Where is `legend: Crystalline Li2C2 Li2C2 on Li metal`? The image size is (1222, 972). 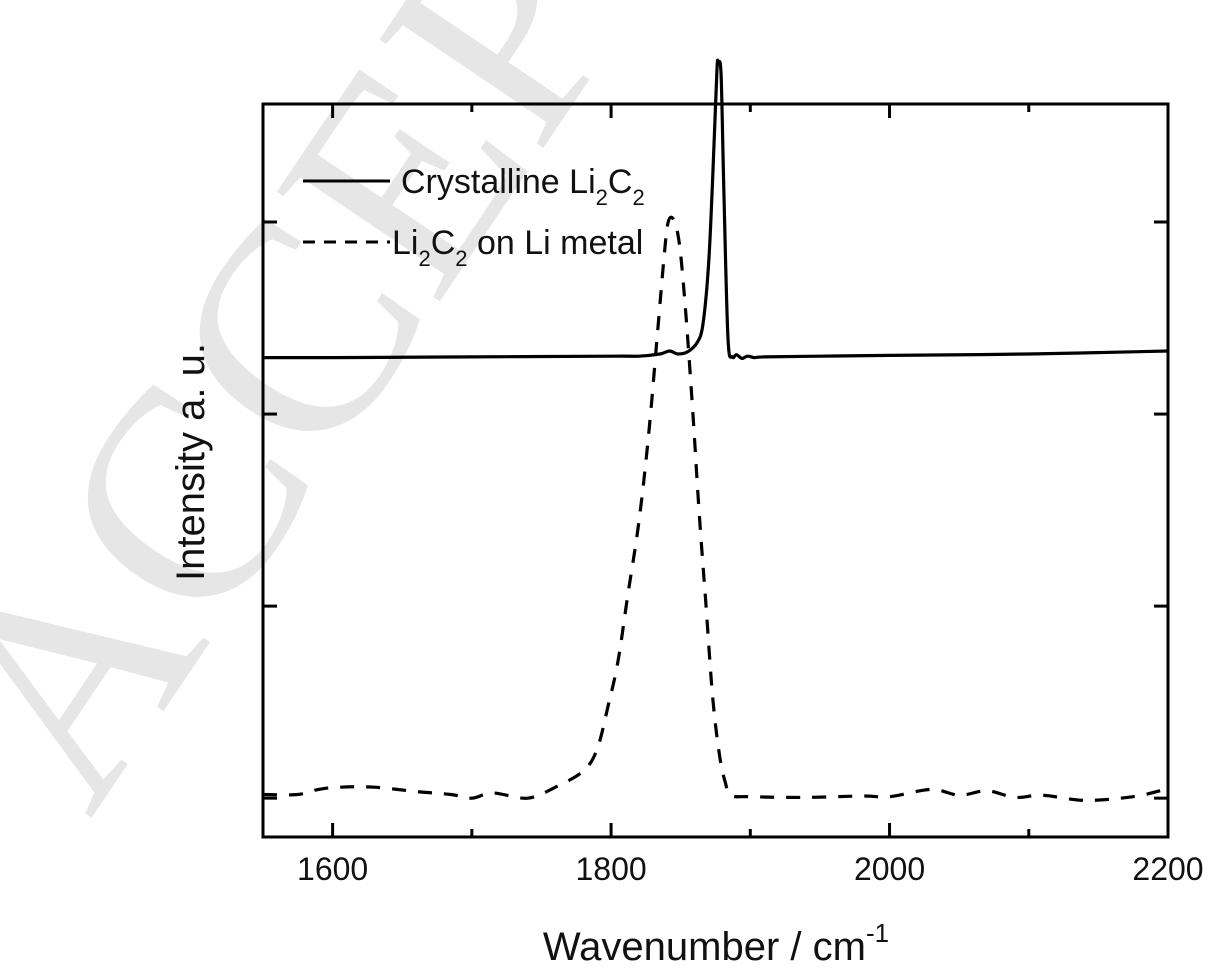
legend: Crystalline Li2C2 Li2C2 on Li metal is located at coordinates (474, 217).